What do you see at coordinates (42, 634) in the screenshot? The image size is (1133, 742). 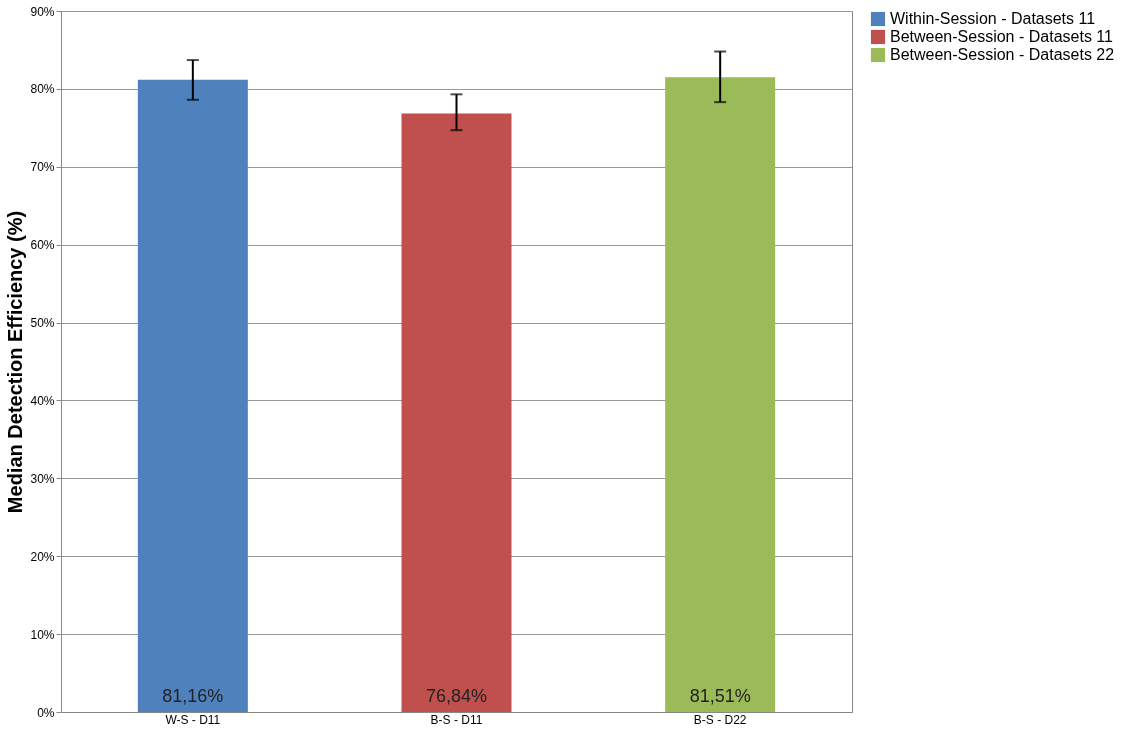 I see `y-tick-label: 10%` at bounding box center [42, 634].